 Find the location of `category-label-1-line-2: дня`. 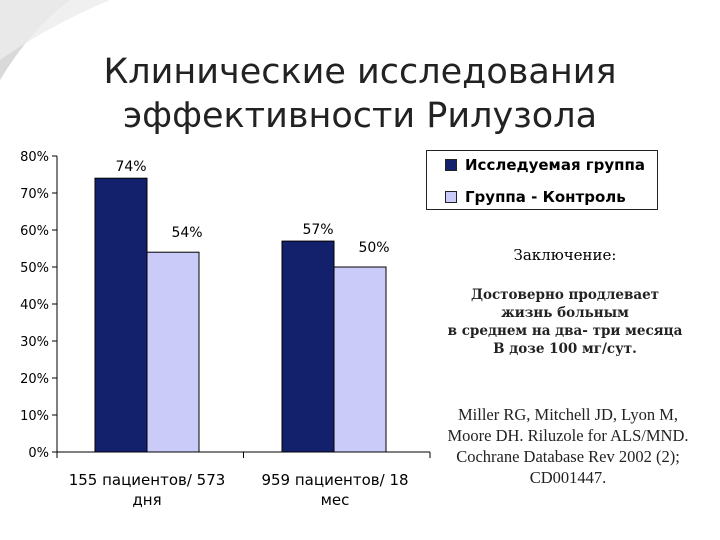

category-label-1-line-2: дня is located at coordinates (147, 500).